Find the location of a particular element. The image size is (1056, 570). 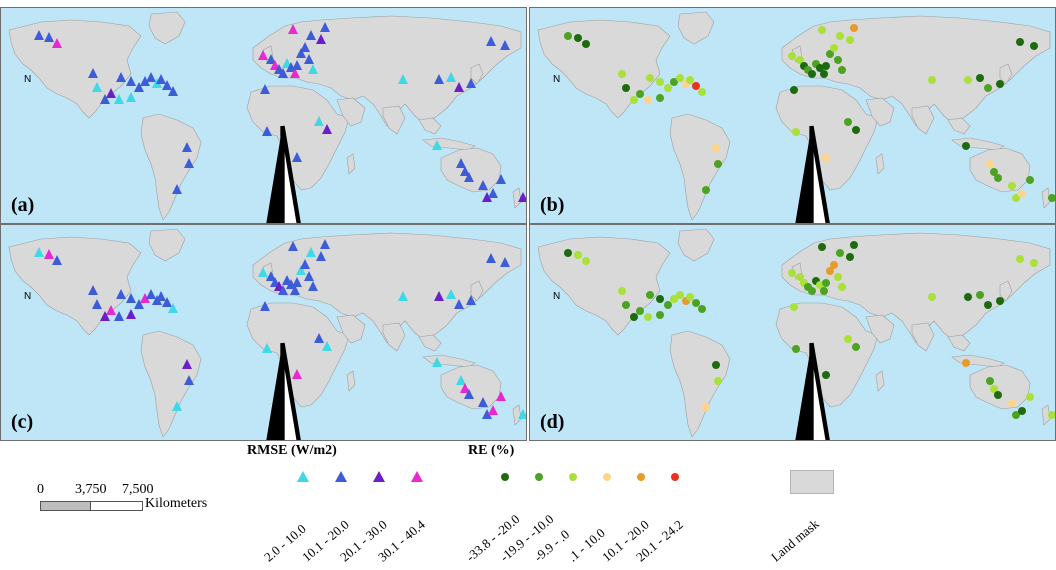

re-legend-label: .1 - 10.0 is located at coordinates (586, 545).